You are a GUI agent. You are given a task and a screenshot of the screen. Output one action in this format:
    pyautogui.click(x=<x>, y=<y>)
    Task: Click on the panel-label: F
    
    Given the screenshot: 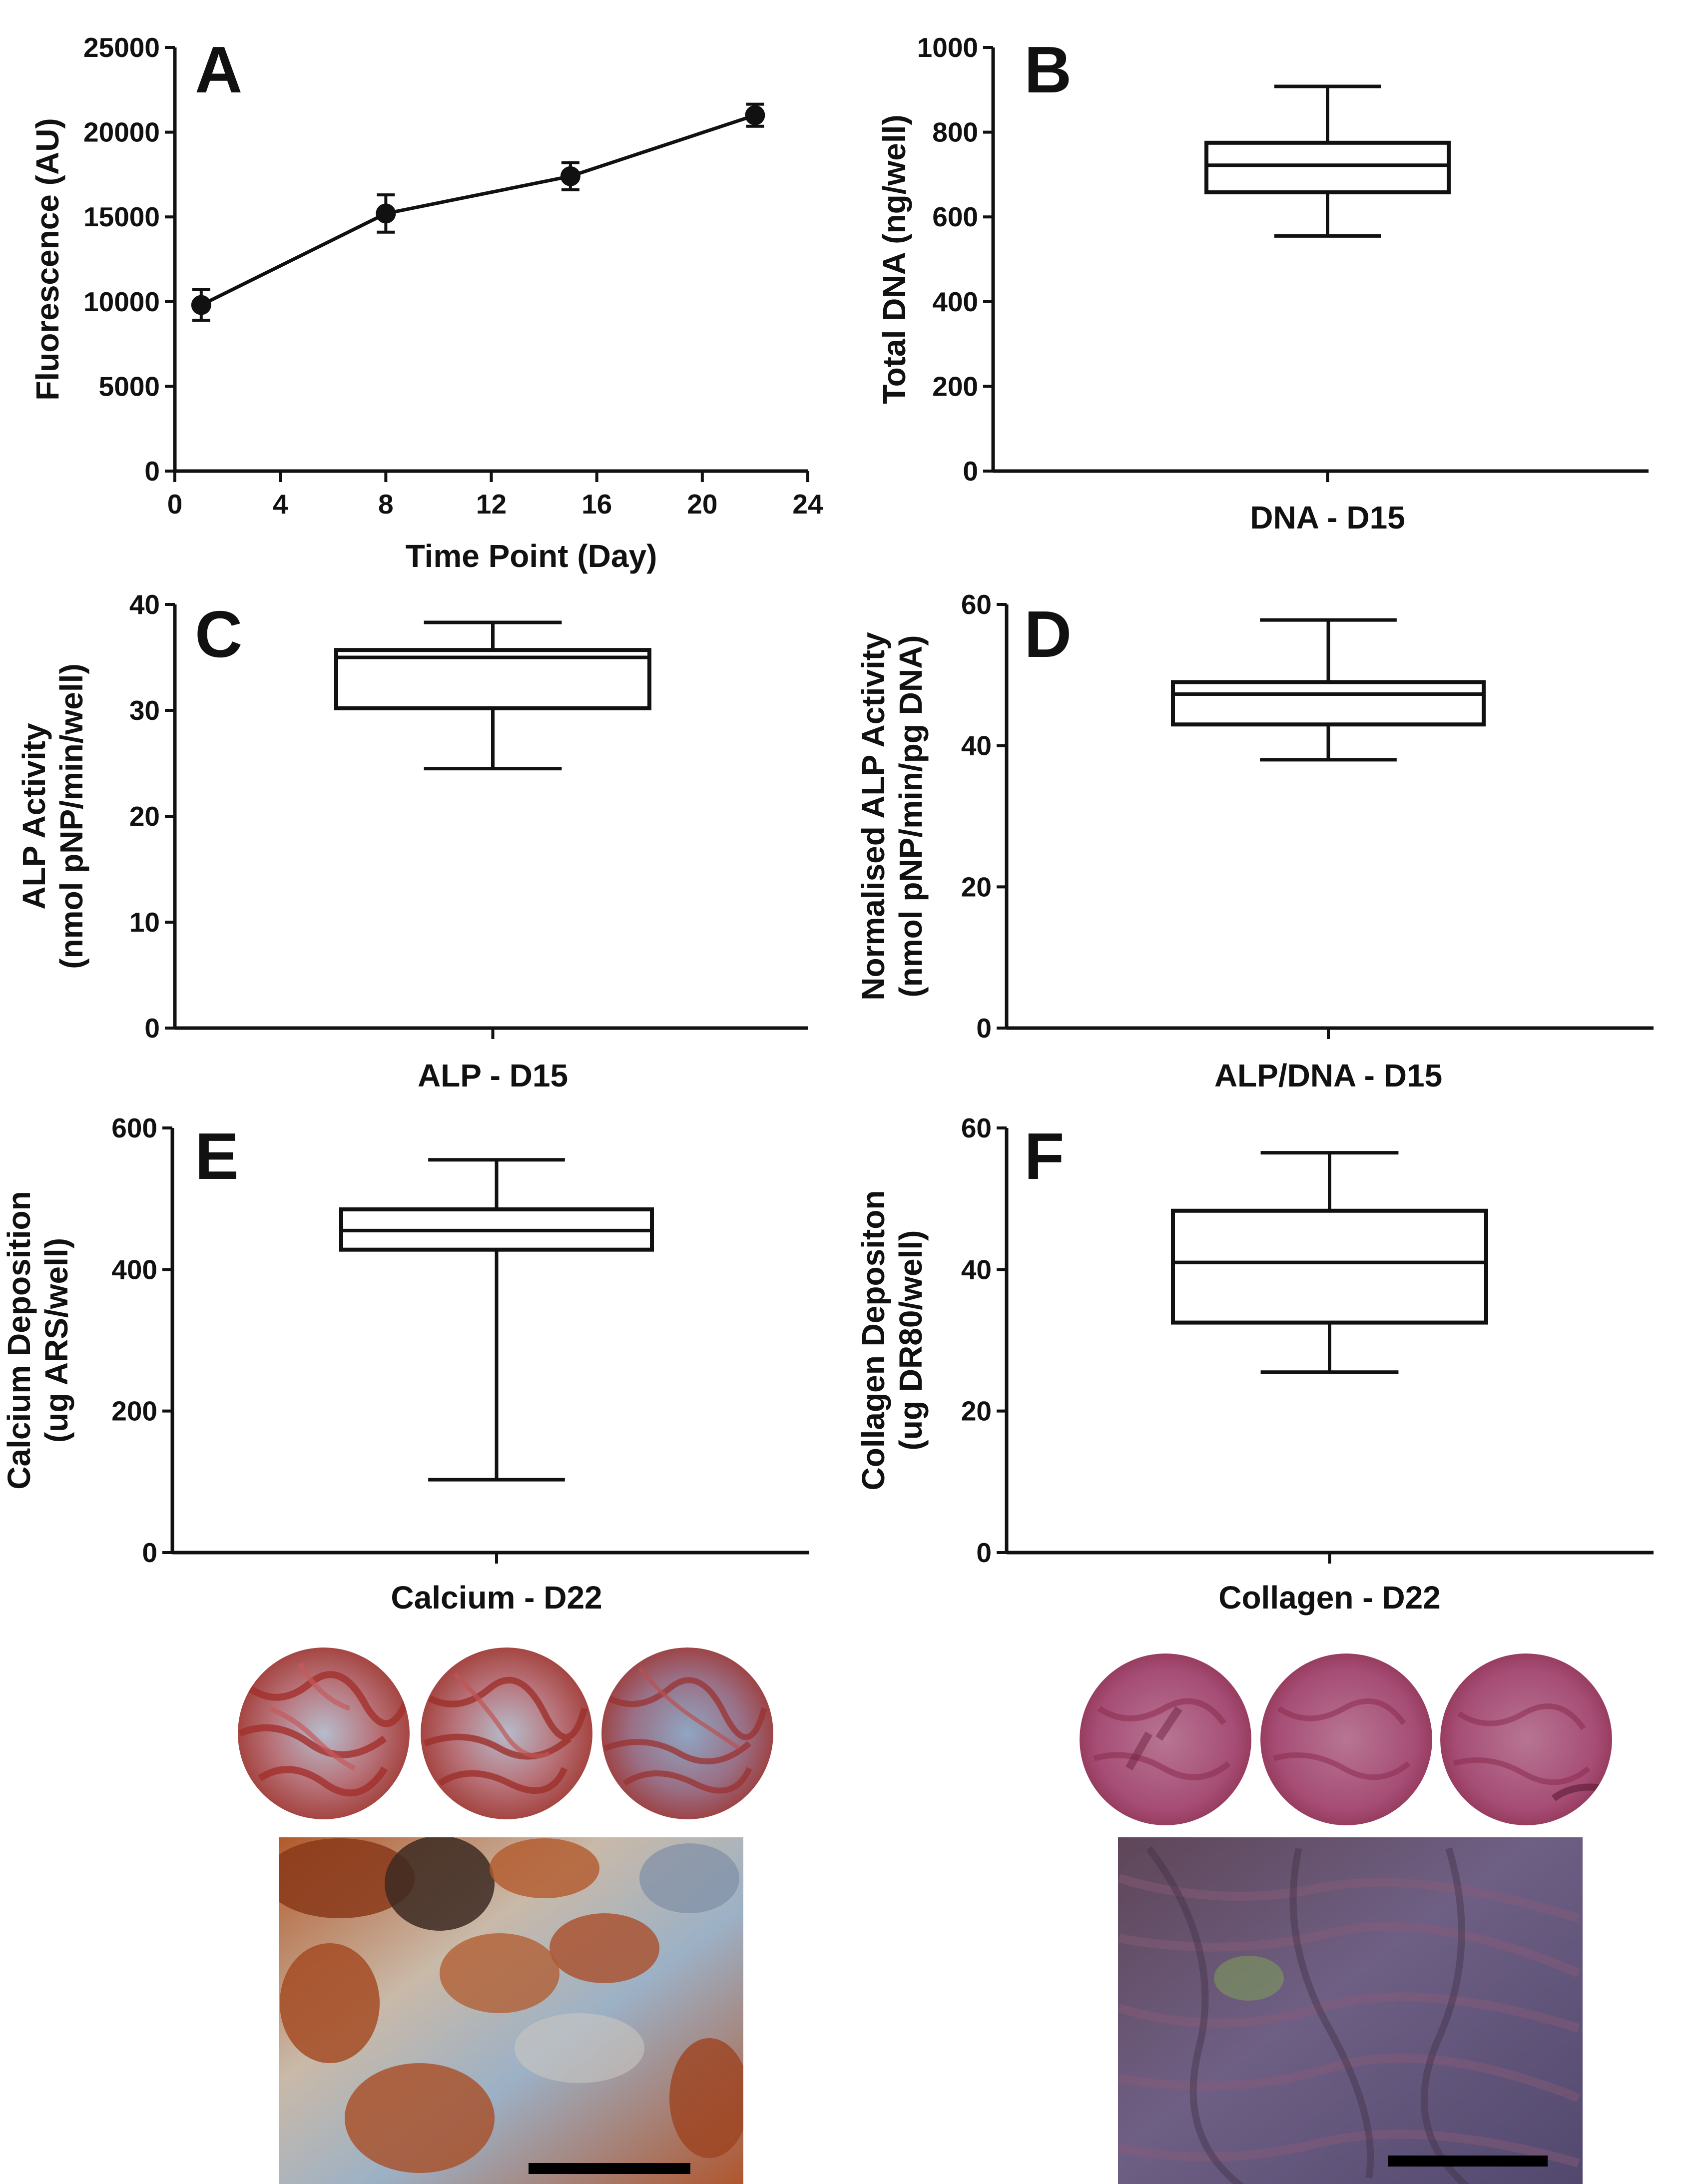 What is the action you would take?
    pyautogui.click(x=1044, y=1156)
    